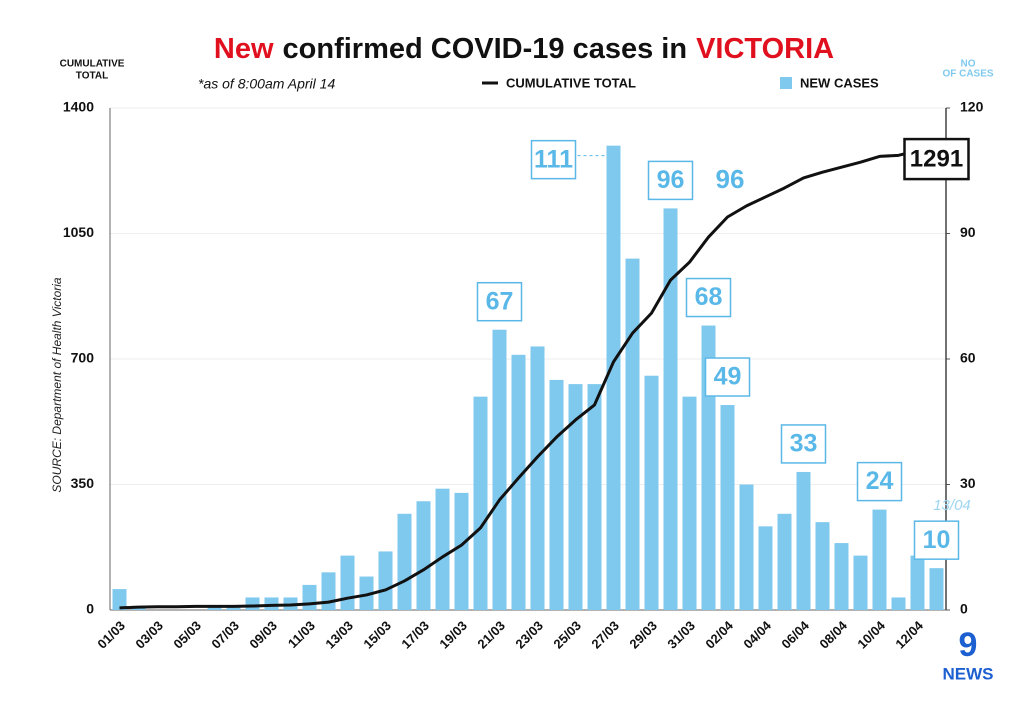 Image resolution: width=1024 pixels, height=701 pixels. What do you see at coordinates (567, 635) in the screenshot?
I see `x-tick-label: 25/03` at bounding box center [567, 635].